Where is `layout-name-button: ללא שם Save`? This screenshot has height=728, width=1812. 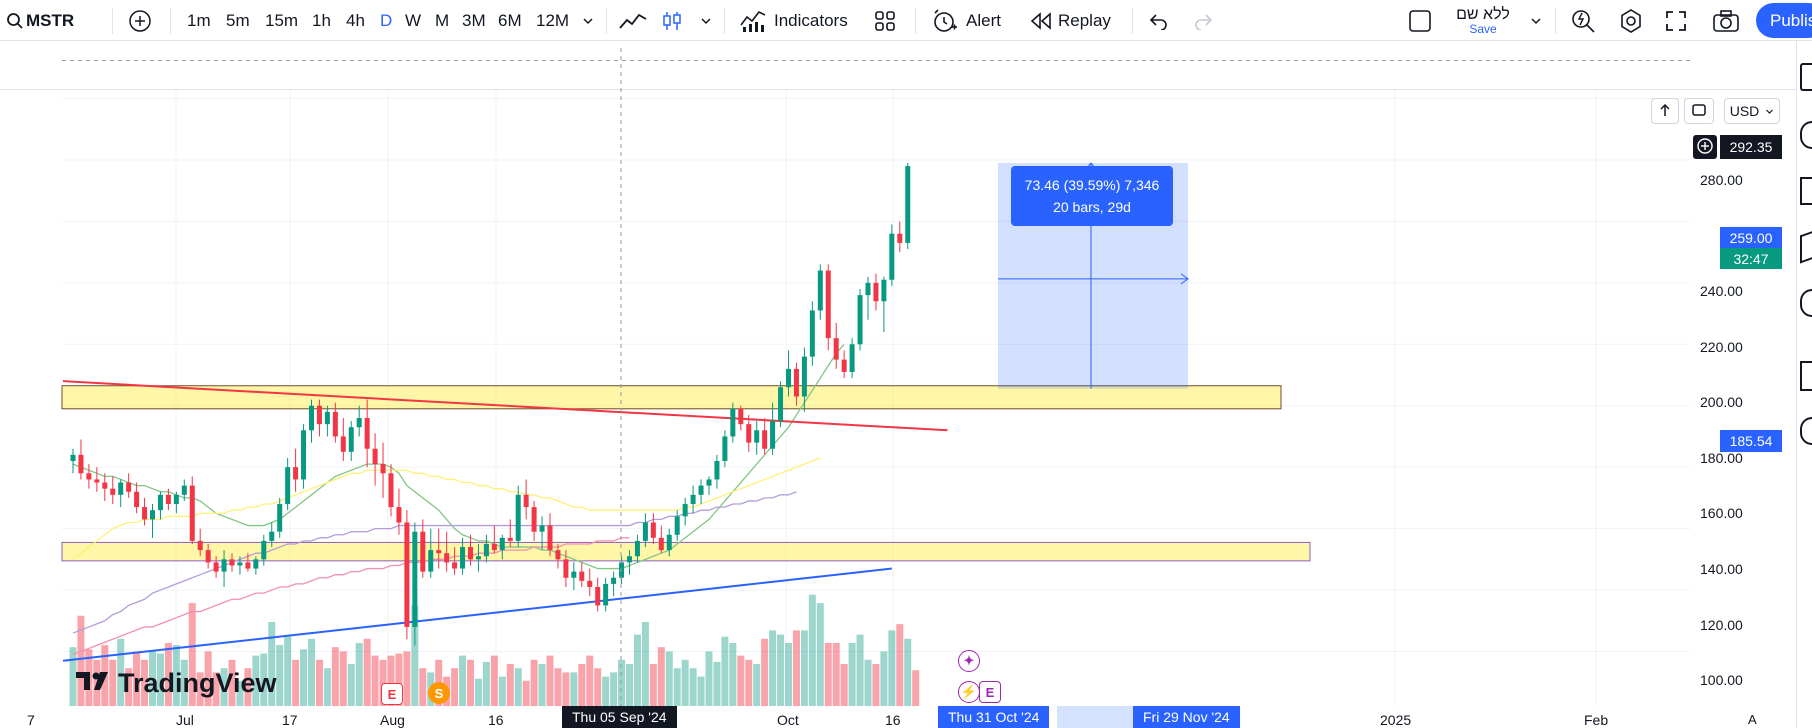
layout-name-button: ללא שם Save is located at coordinates (1483, 20).